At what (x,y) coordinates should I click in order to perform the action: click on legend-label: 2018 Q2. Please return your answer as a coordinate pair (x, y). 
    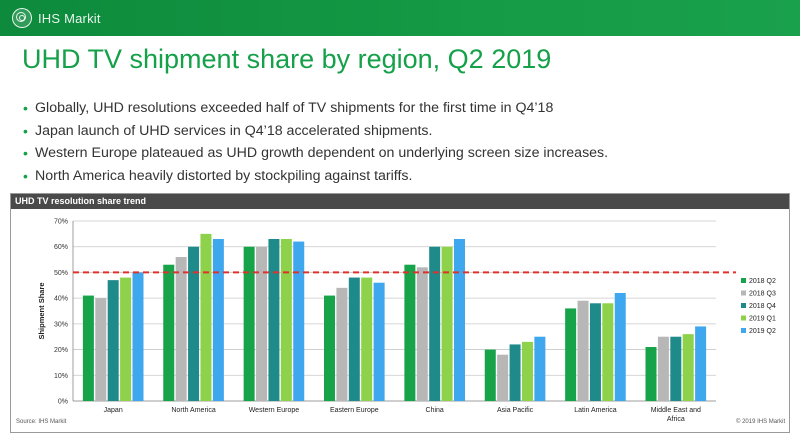
    Looking at the image, I should click on (762, 281).